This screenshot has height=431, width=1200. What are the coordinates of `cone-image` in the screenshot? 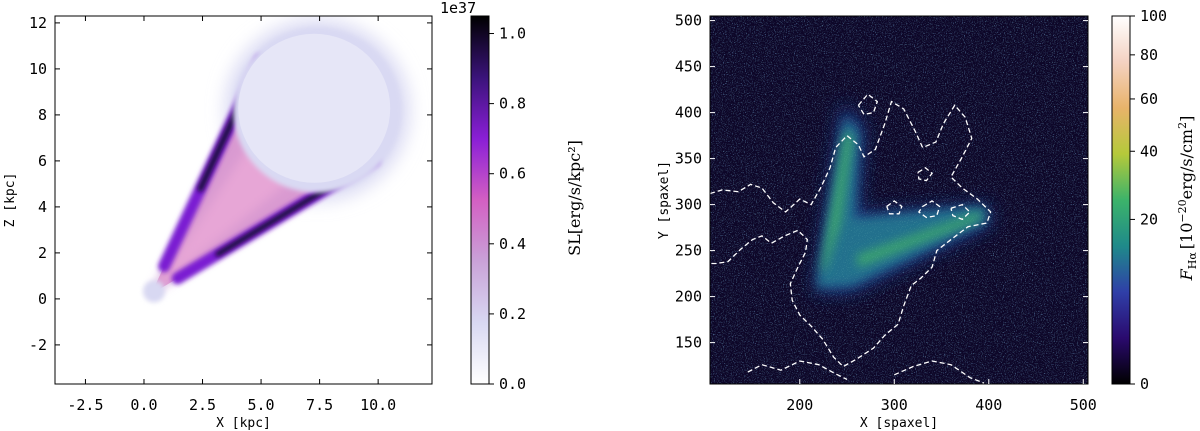 It's located at (276, 161).